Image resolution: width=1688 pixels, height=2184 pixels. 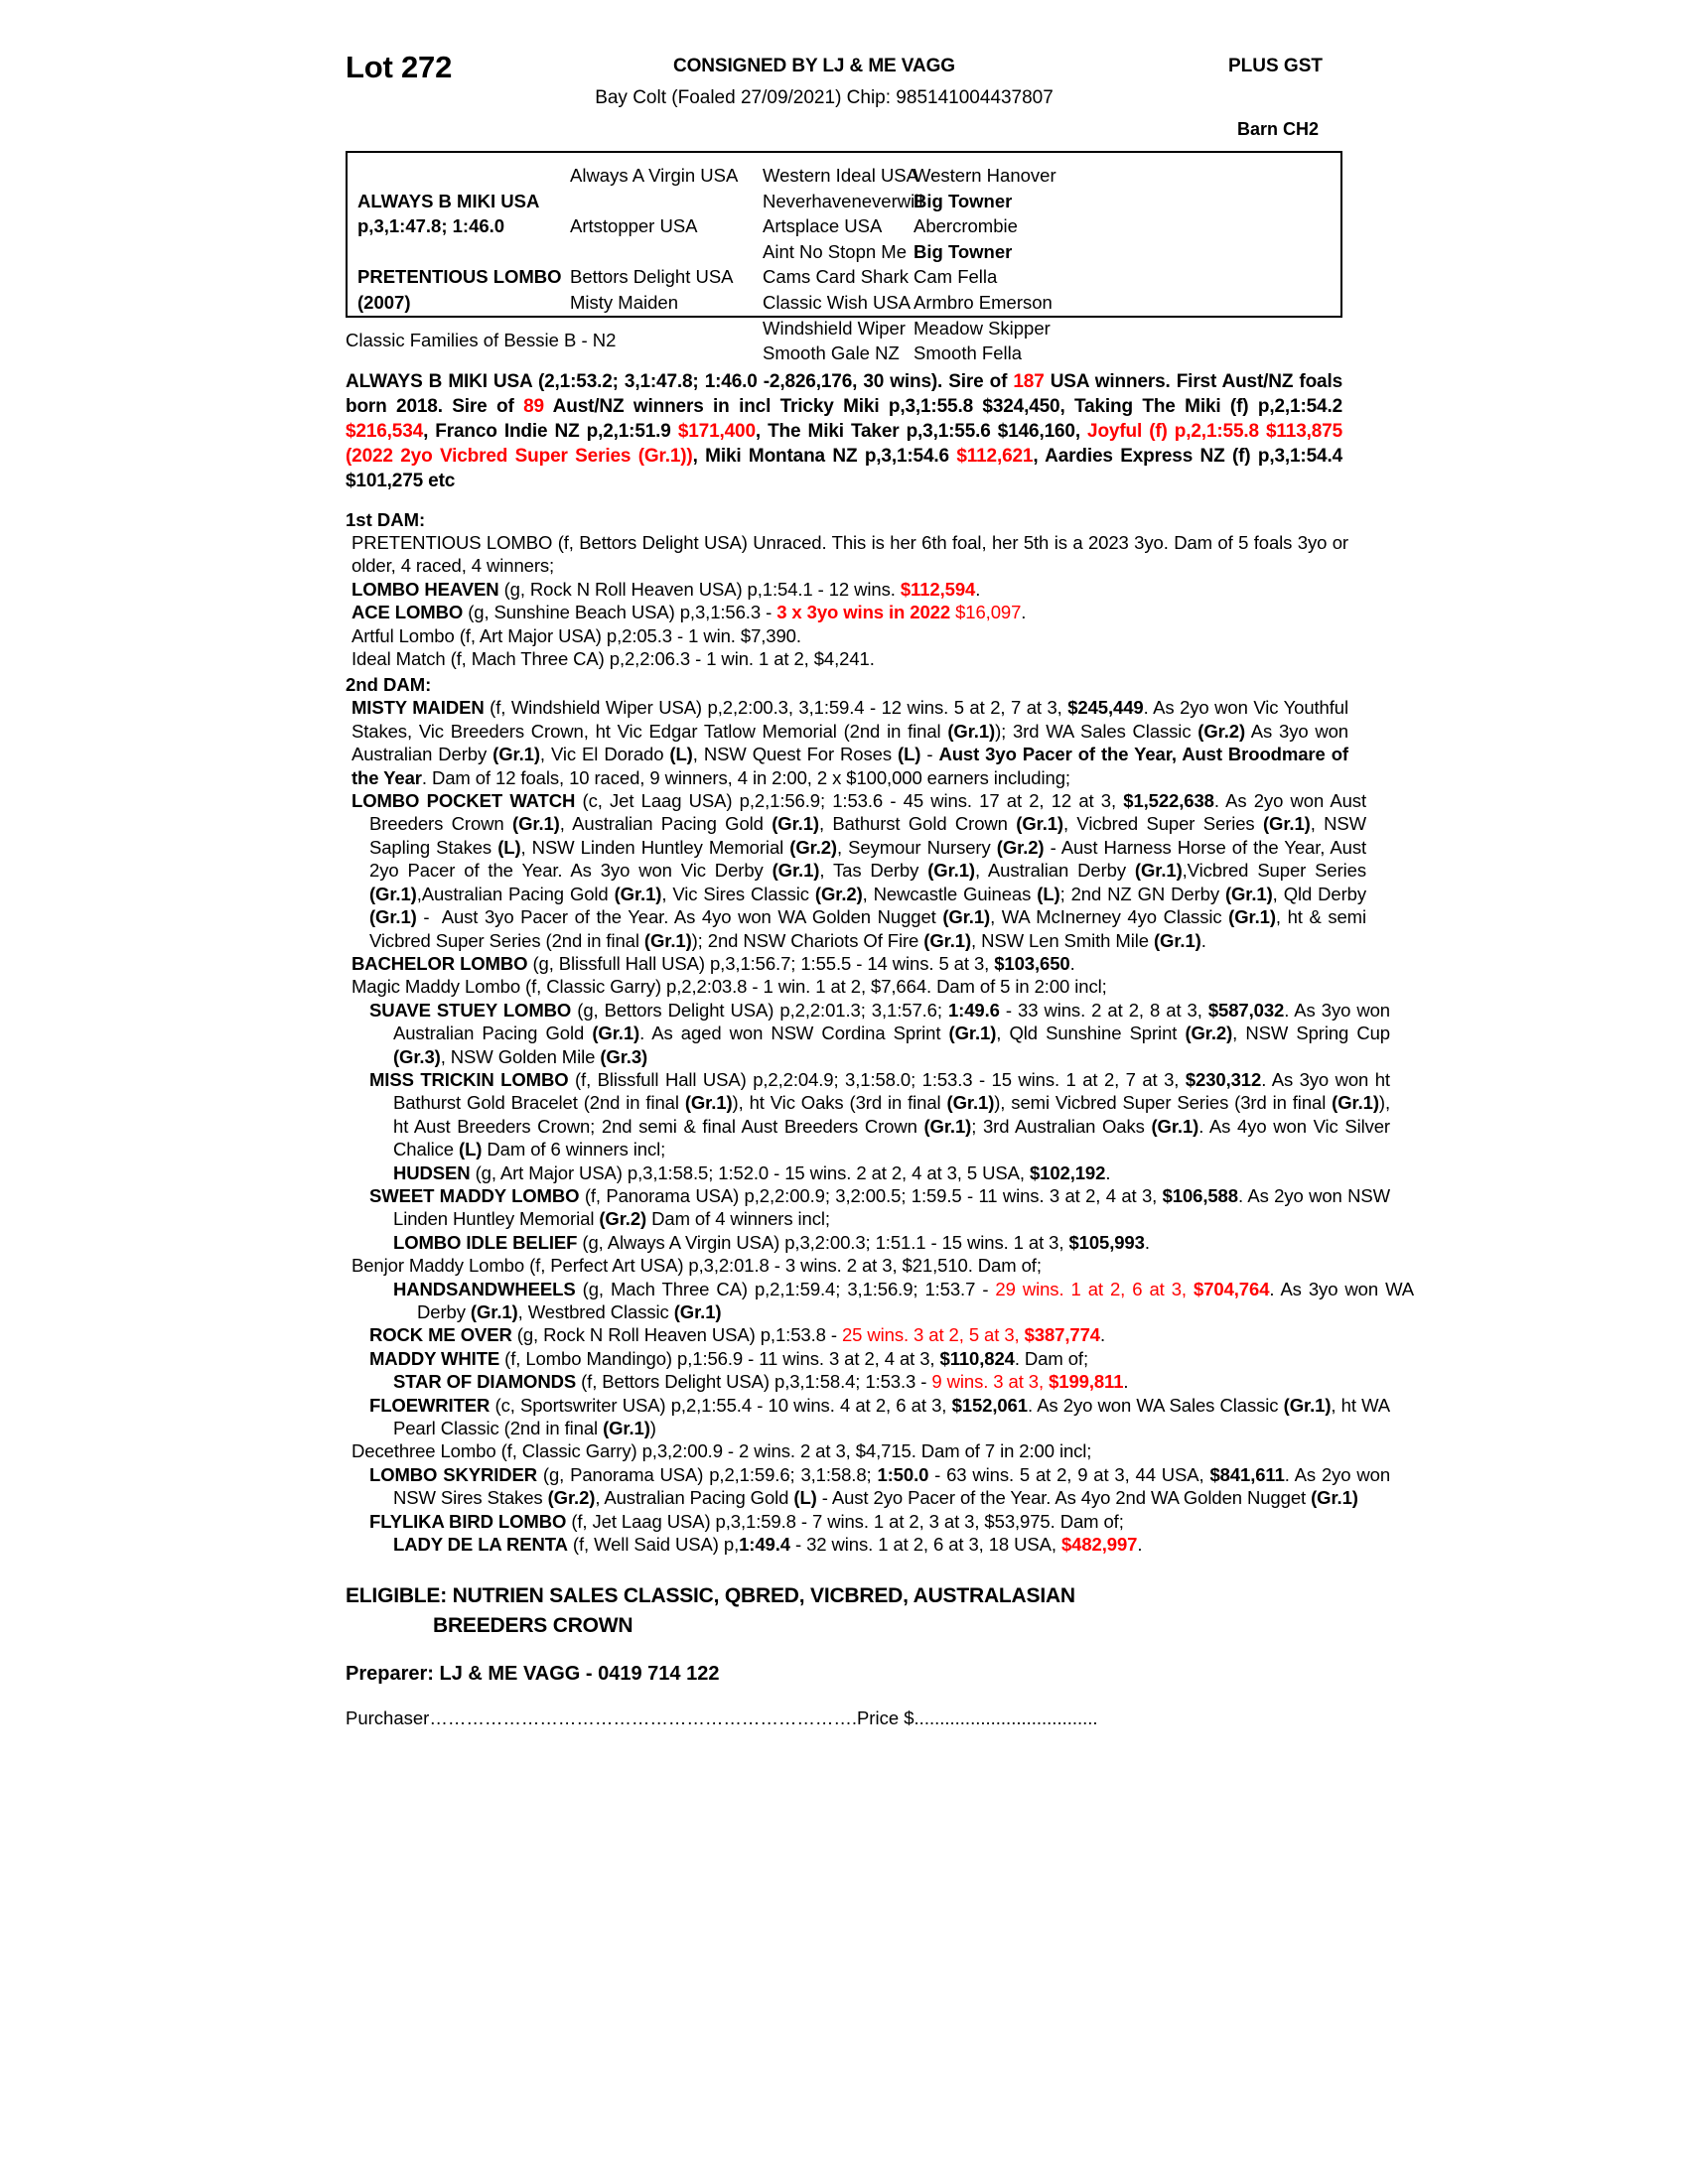 I want to click on pedigree-cell: Armbro Emerson, so click(x=983, y=302).